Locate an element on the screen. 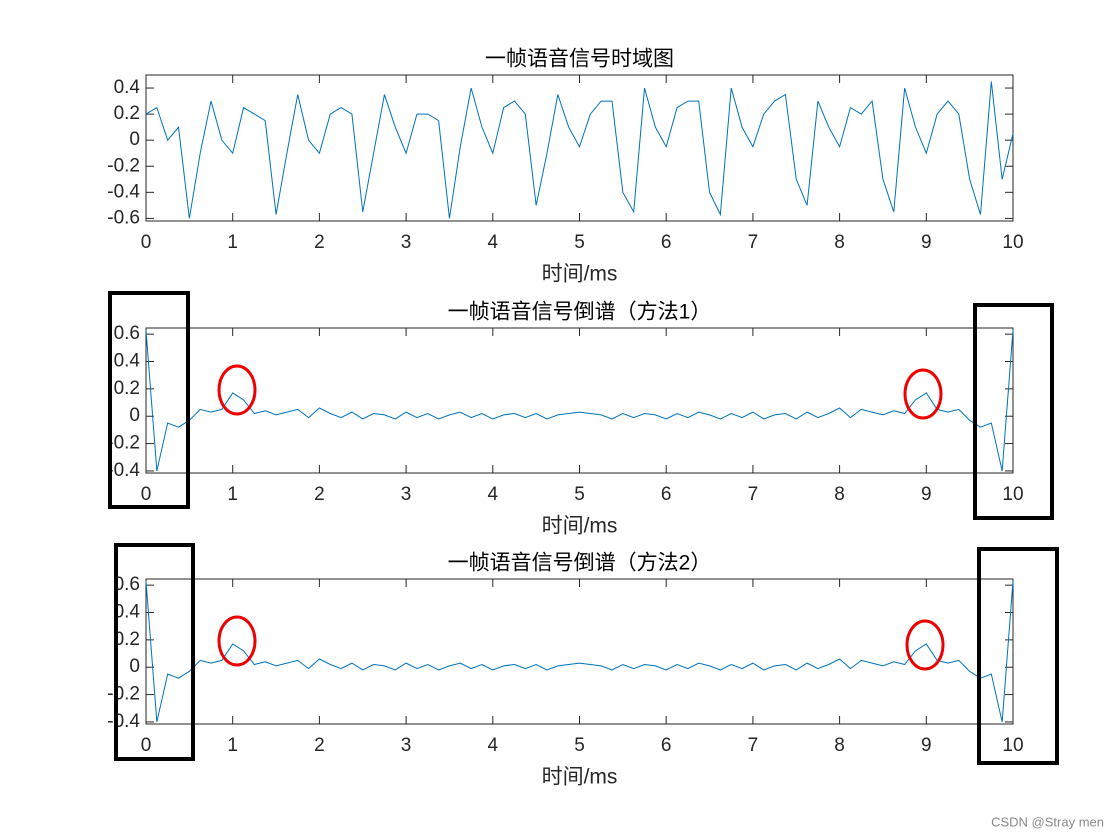 The image size is (1120, 840). watermark: CSDN @Stray men is located at coordinates (1047, 821).